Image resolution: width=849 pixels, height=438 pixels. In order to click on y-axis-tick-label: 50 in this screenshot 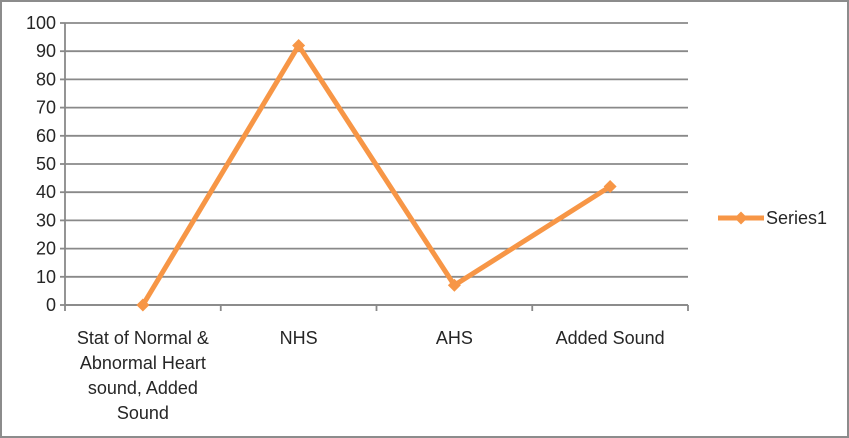, I will do `click(46, 164)`.